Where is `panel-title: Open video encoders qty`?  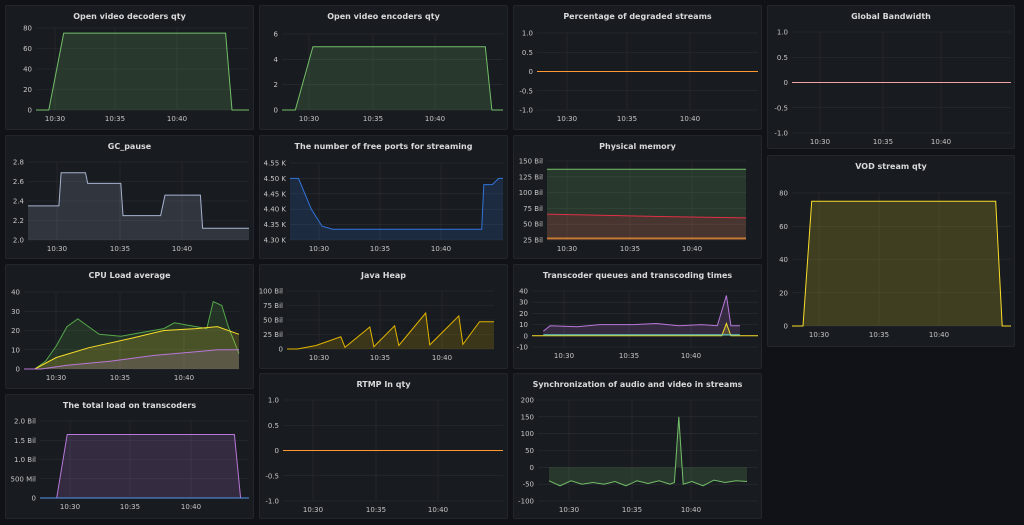
panel-title: Open video encoders qty is located at coordinates (383, 16).